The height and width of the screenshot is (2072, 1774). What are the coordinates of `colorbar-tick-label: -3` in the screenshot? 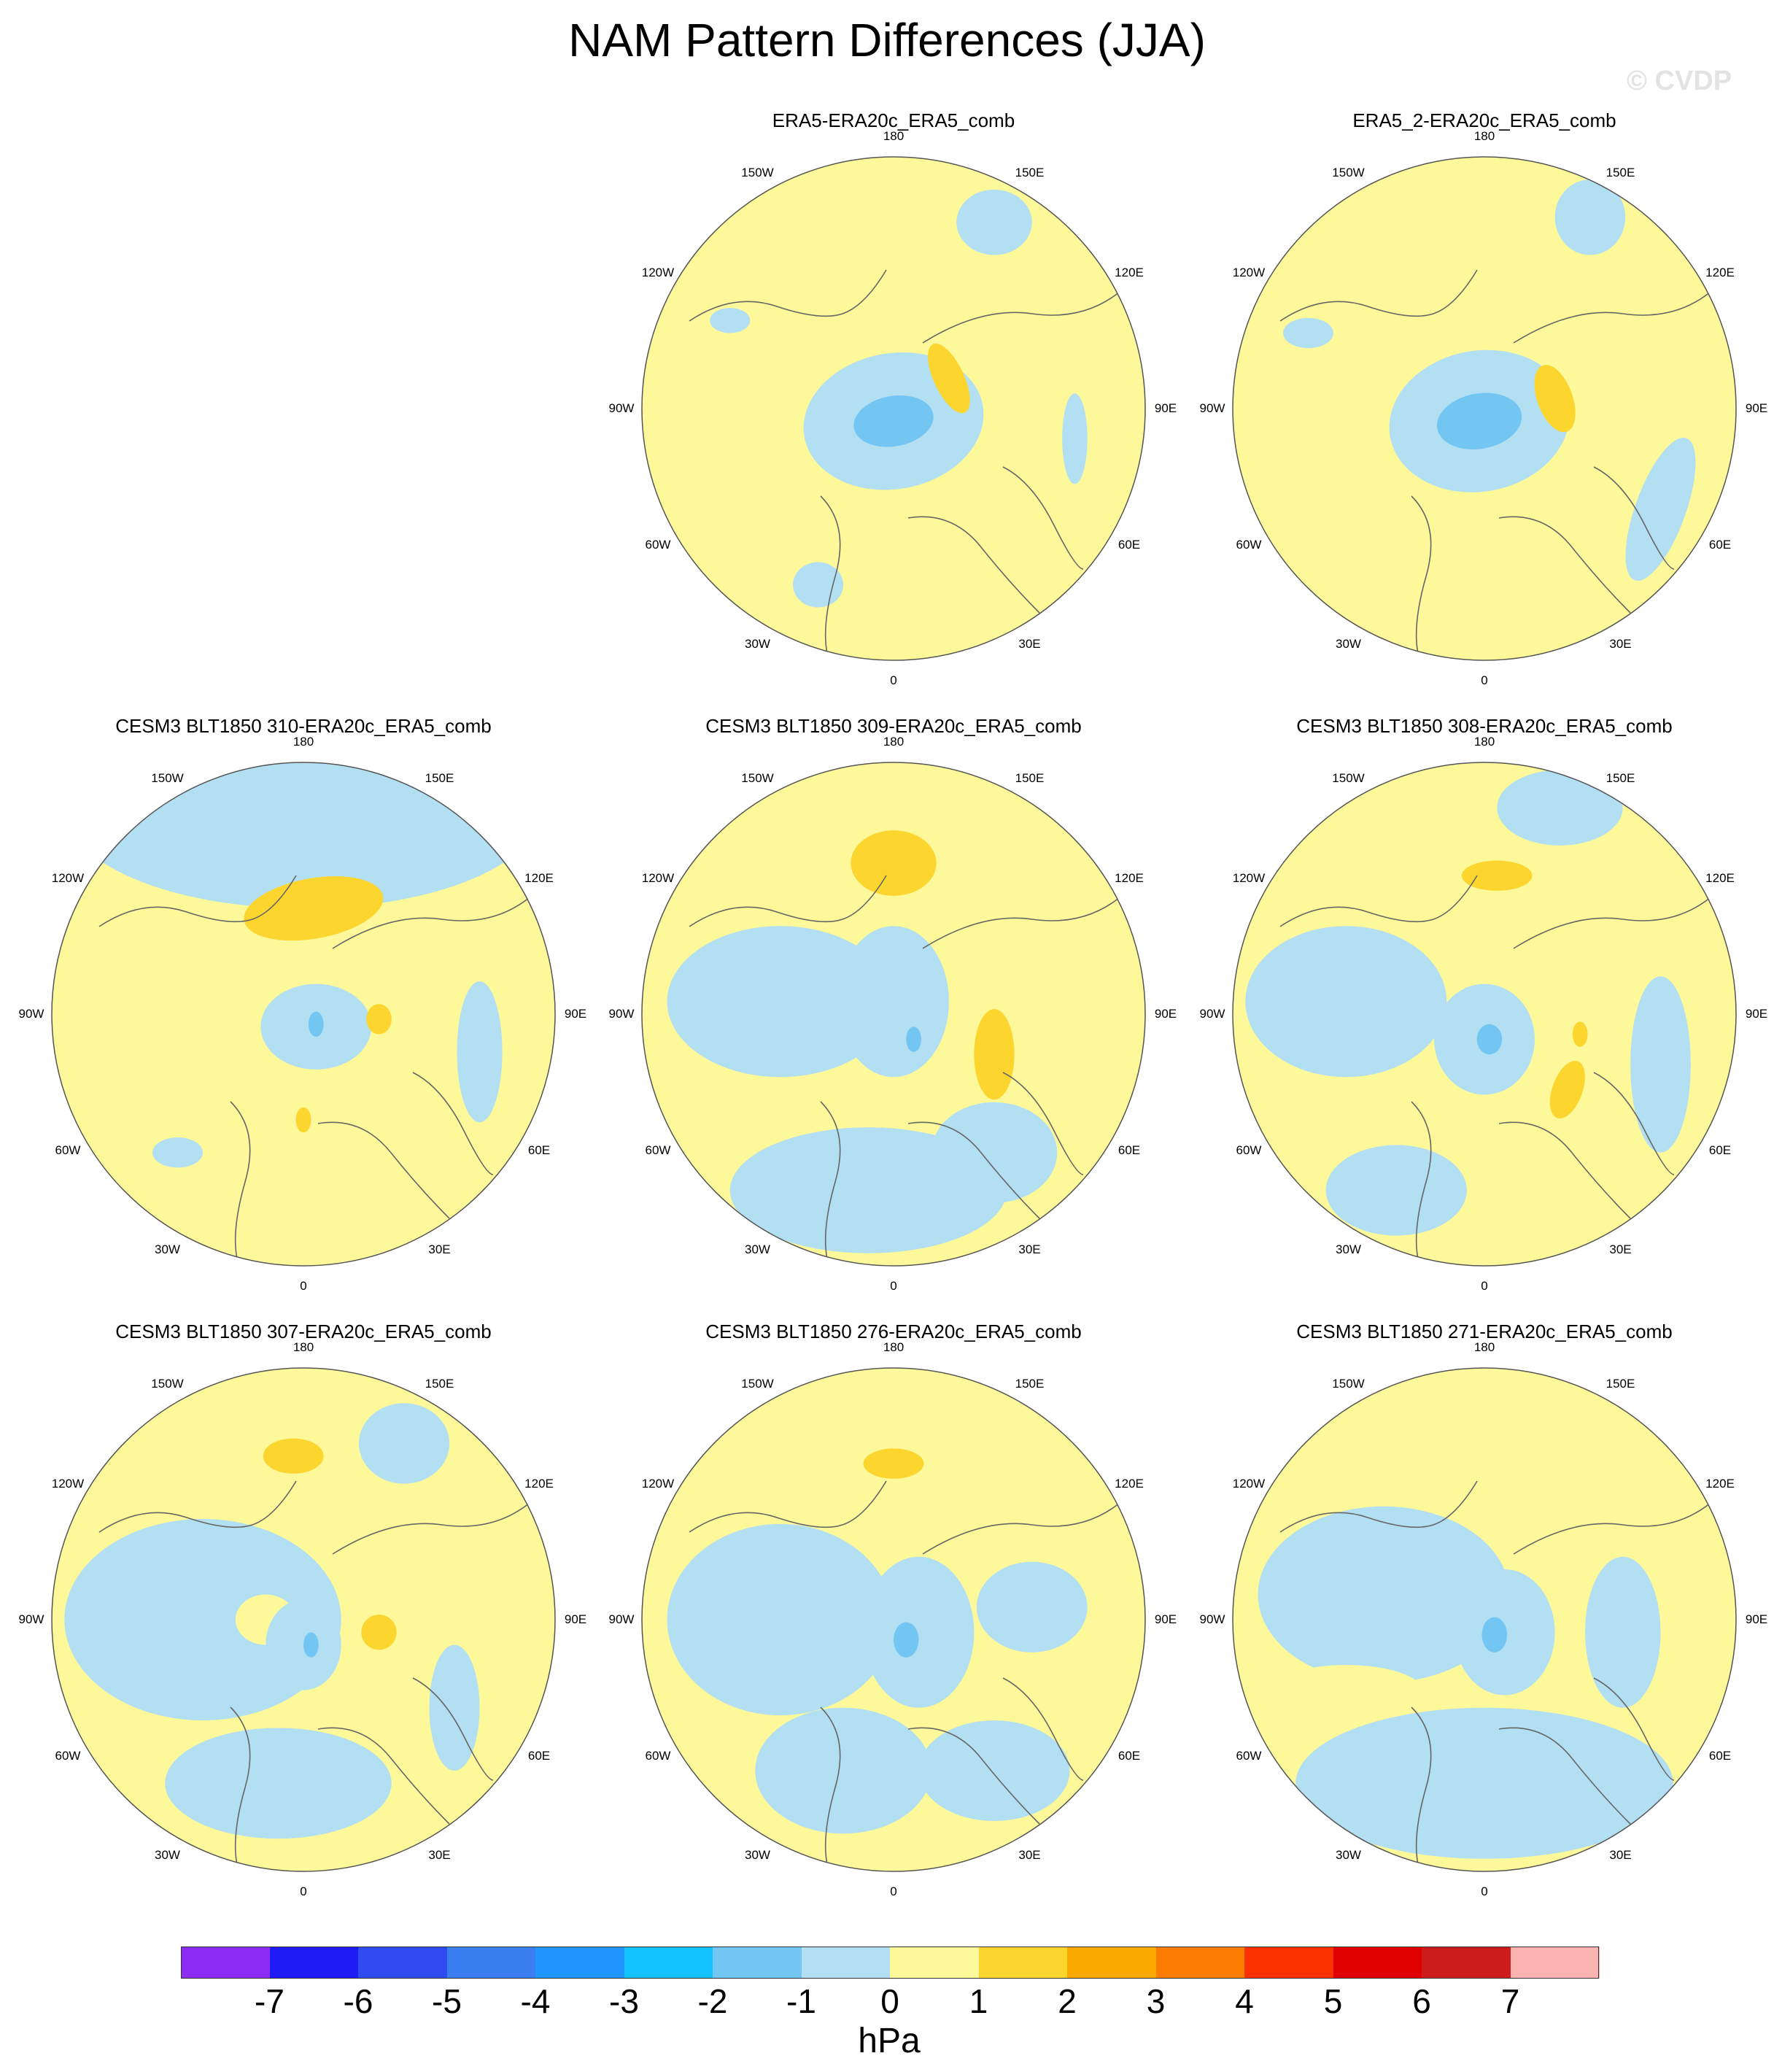 It's located at (624, 2001).